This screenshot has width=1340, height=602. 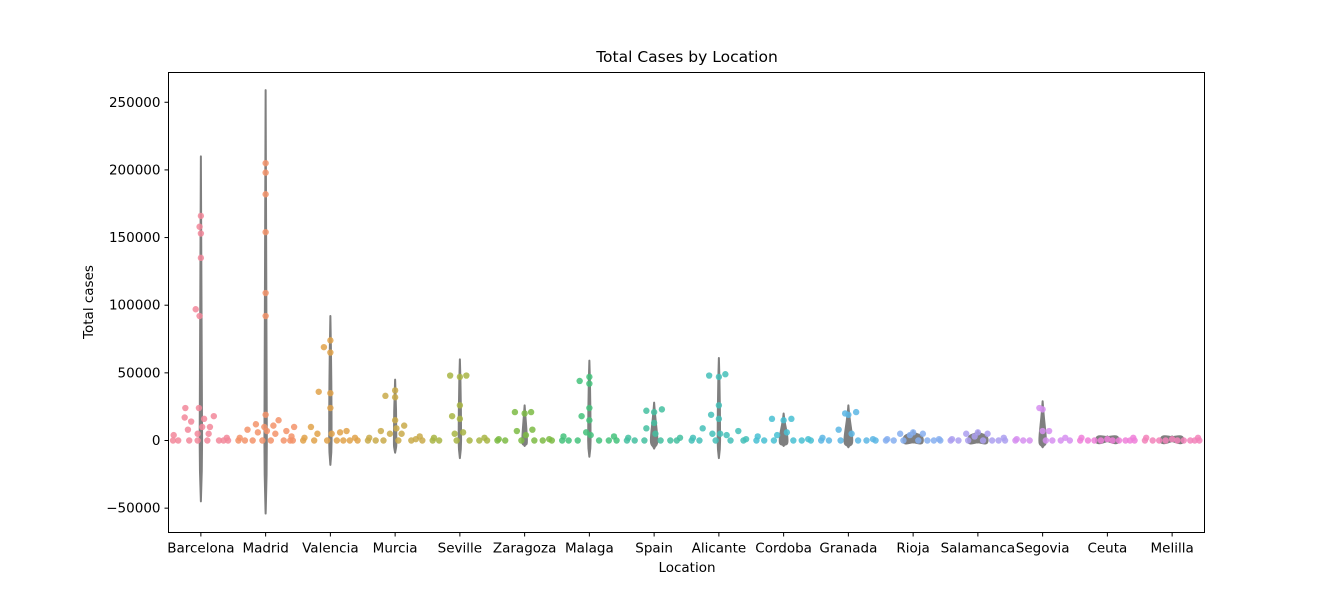 What do you see at coordinates (89, 302) in the screenshot?
I see `y-axis-label: Total cases` at bounding box center [89, 302].